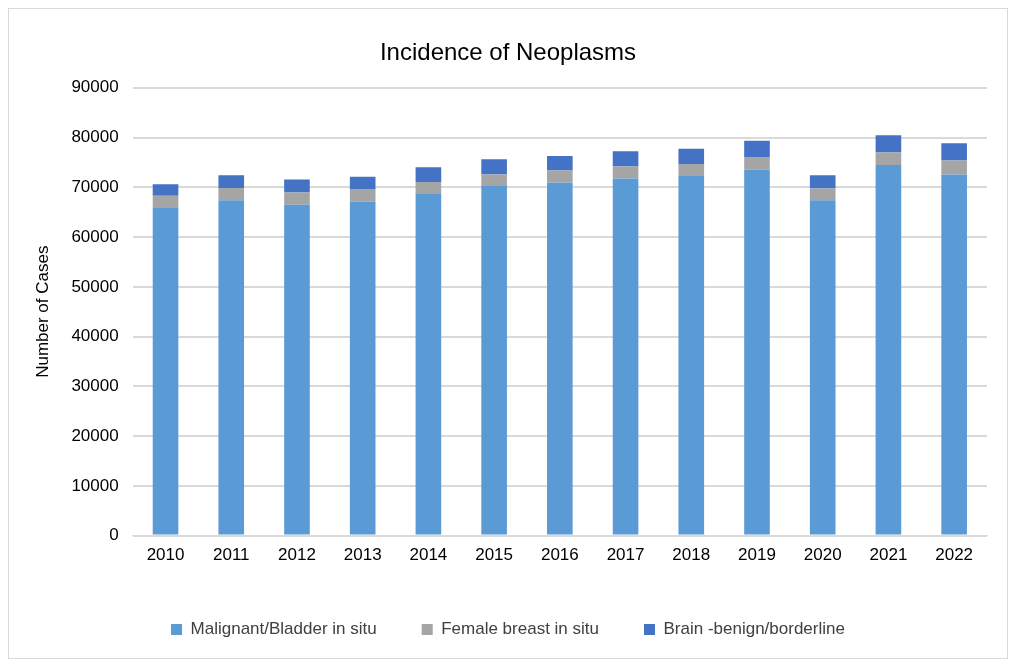  What do you see at coordinates (494, 555) in the screenshot?
I see `x-tick-label: 2015` at bounding box center [494, 555].